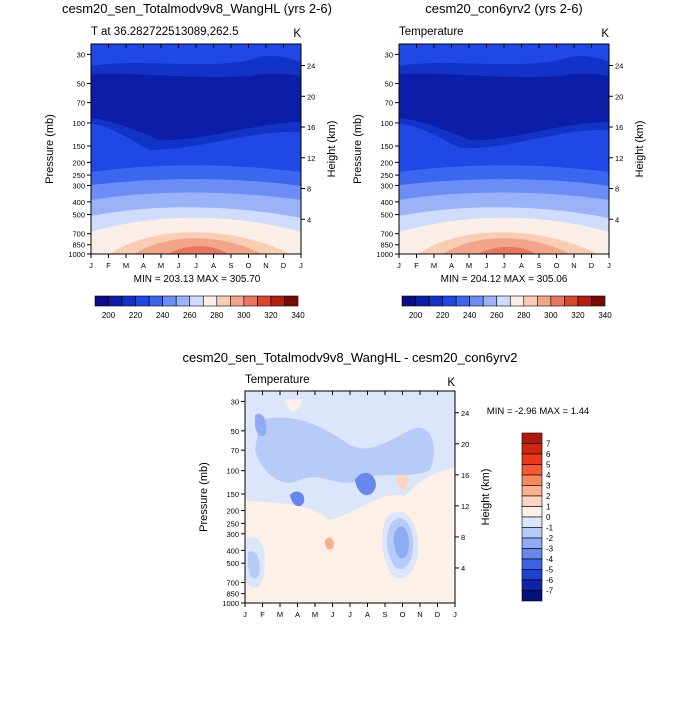 The height and width of the screenshot is (705, 700). Describe the element at coordinates (504, 149) in the screenshot. I see `panel-2-field` at that location.